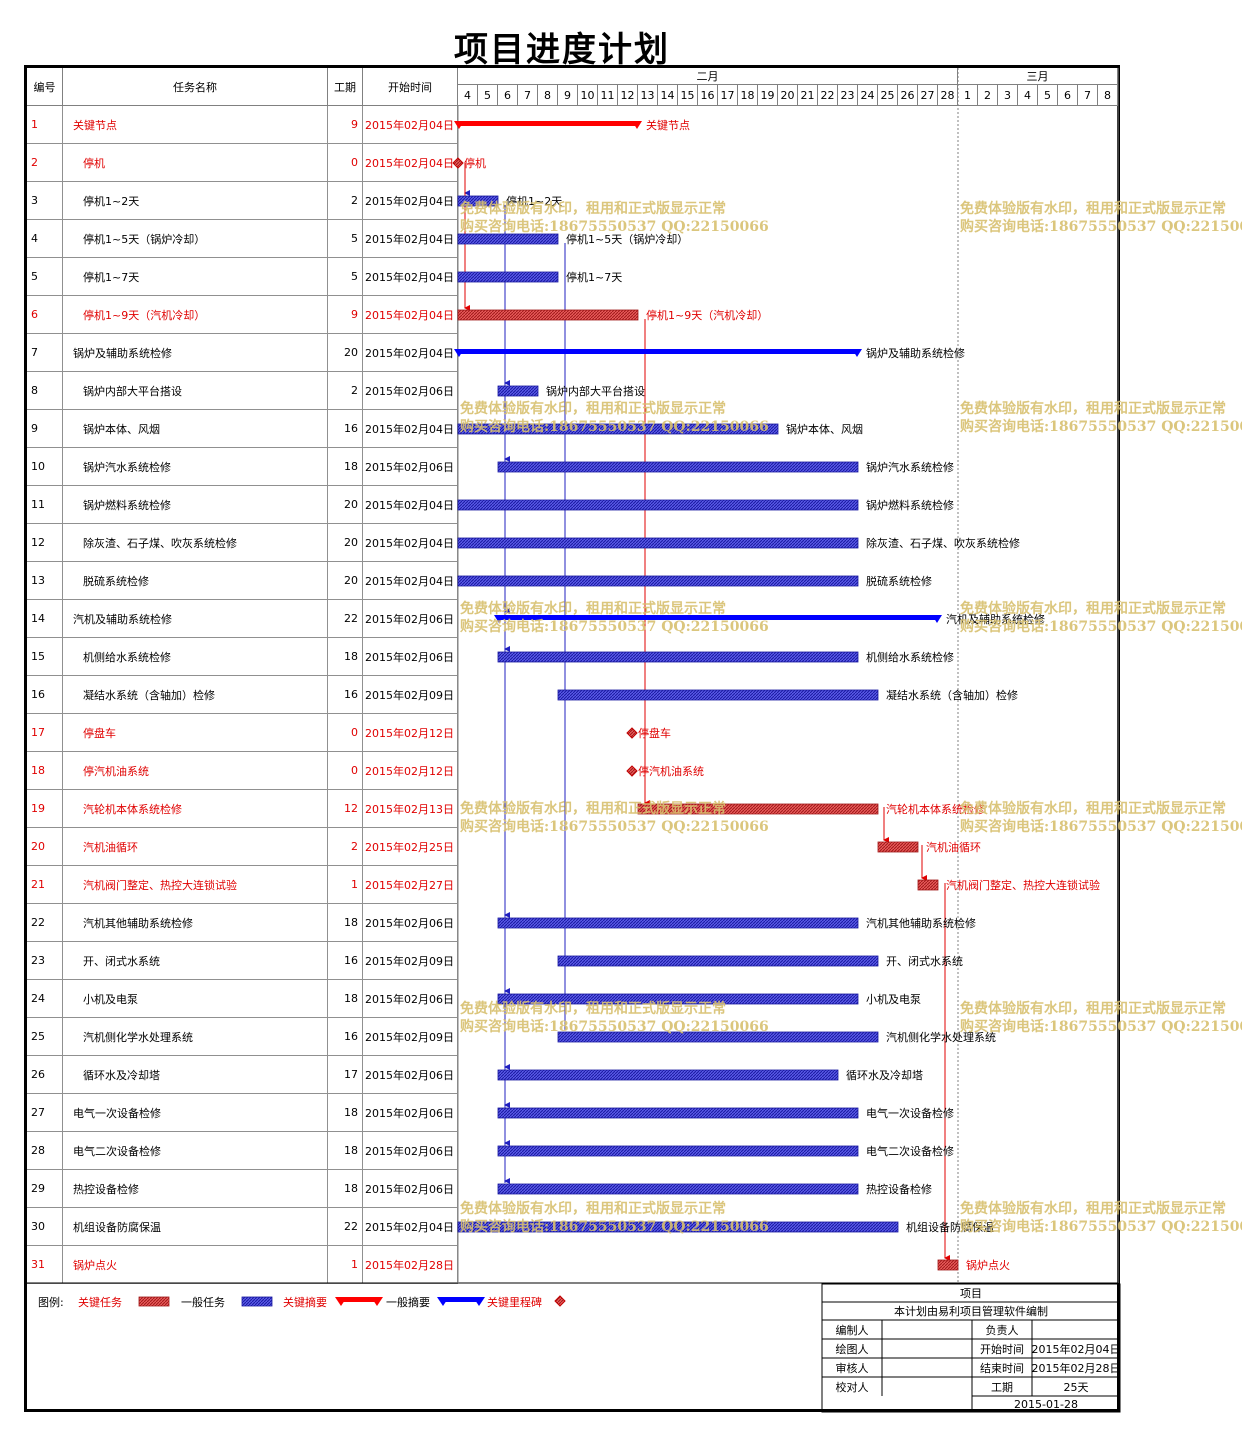 Image resolution: width=1242 pixels, height=1437 pixels. Describe the element at coordinates (195, 467) in the screenshot. I see `task-name: 锅炉汽水系统检修` at that location.